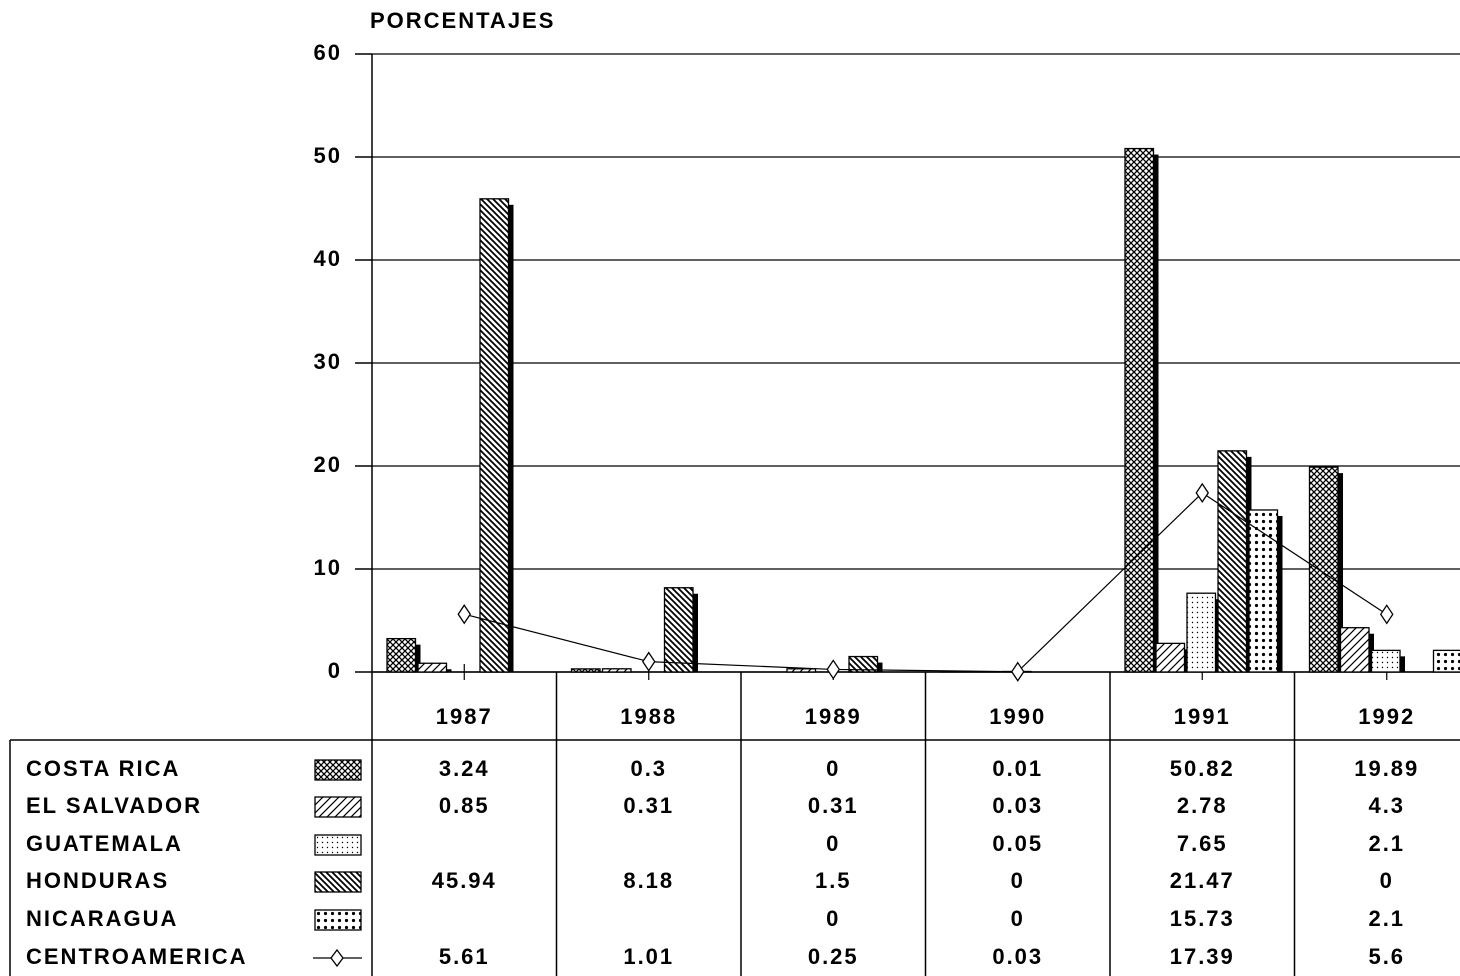  I want to click on y-tick-label: 20, so click(328, 464).